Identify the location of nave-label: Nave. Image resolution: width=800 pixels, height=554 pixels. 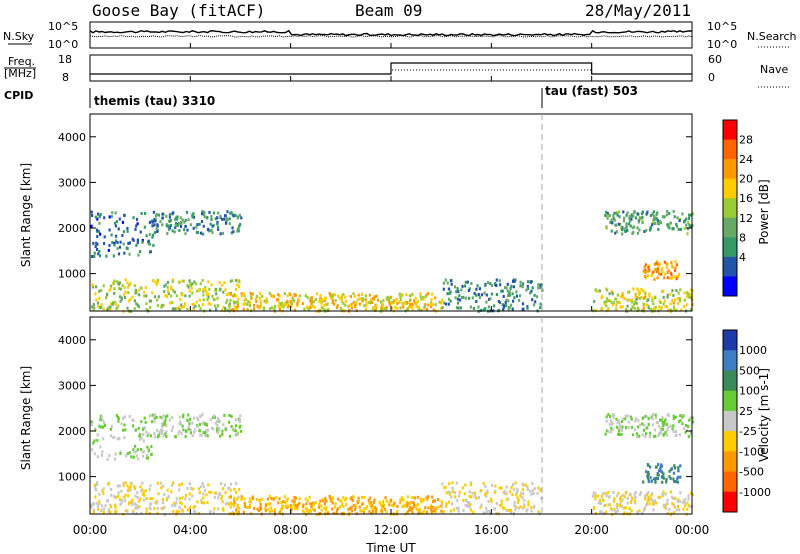
(774, 69).